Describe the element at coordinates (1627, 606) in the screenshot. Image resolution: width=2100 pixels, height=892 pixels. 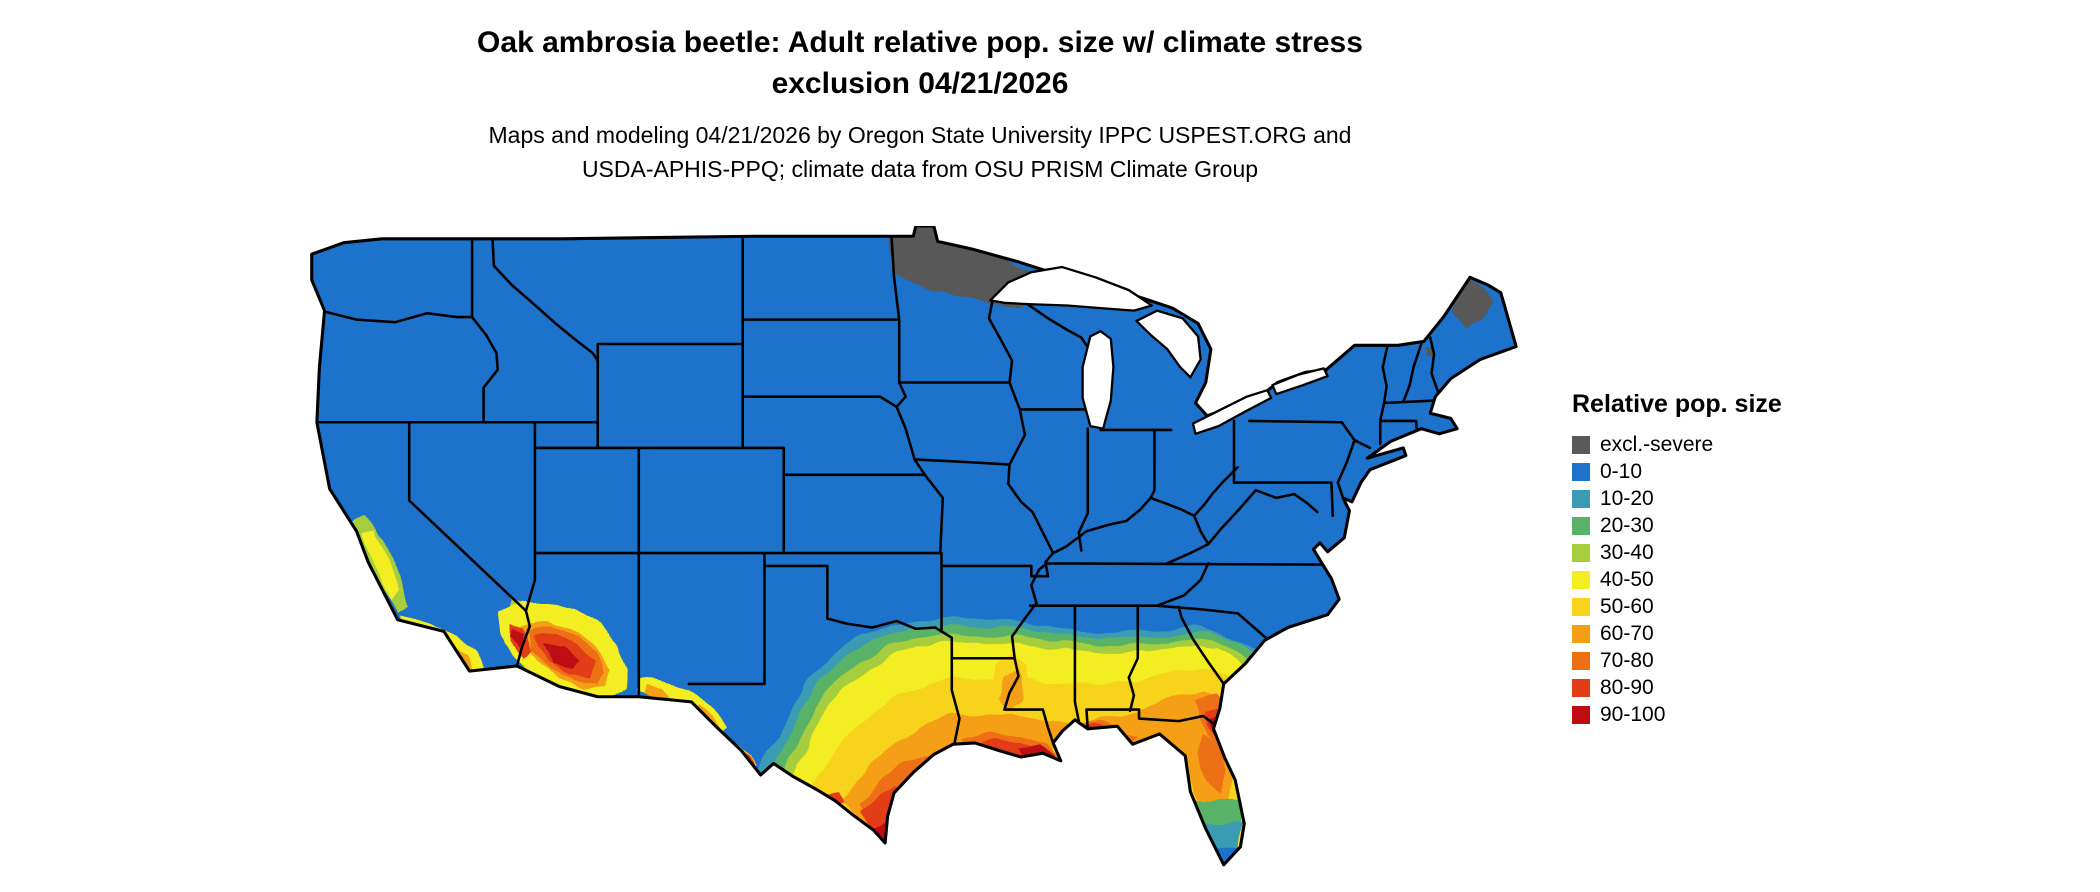
I see `legend-label: 50-60` at that location.